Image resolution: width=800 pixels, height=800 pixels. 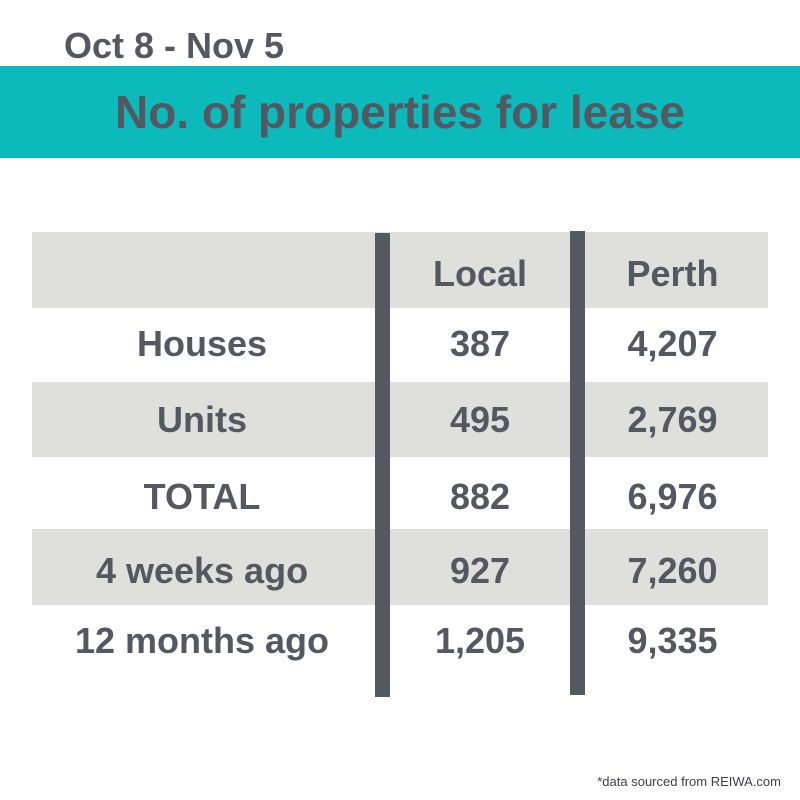 What do you see at coordinates (202, 496) in the screenshot?
I see `row-label-total: TOTAL` at bounding box center [202, 496].